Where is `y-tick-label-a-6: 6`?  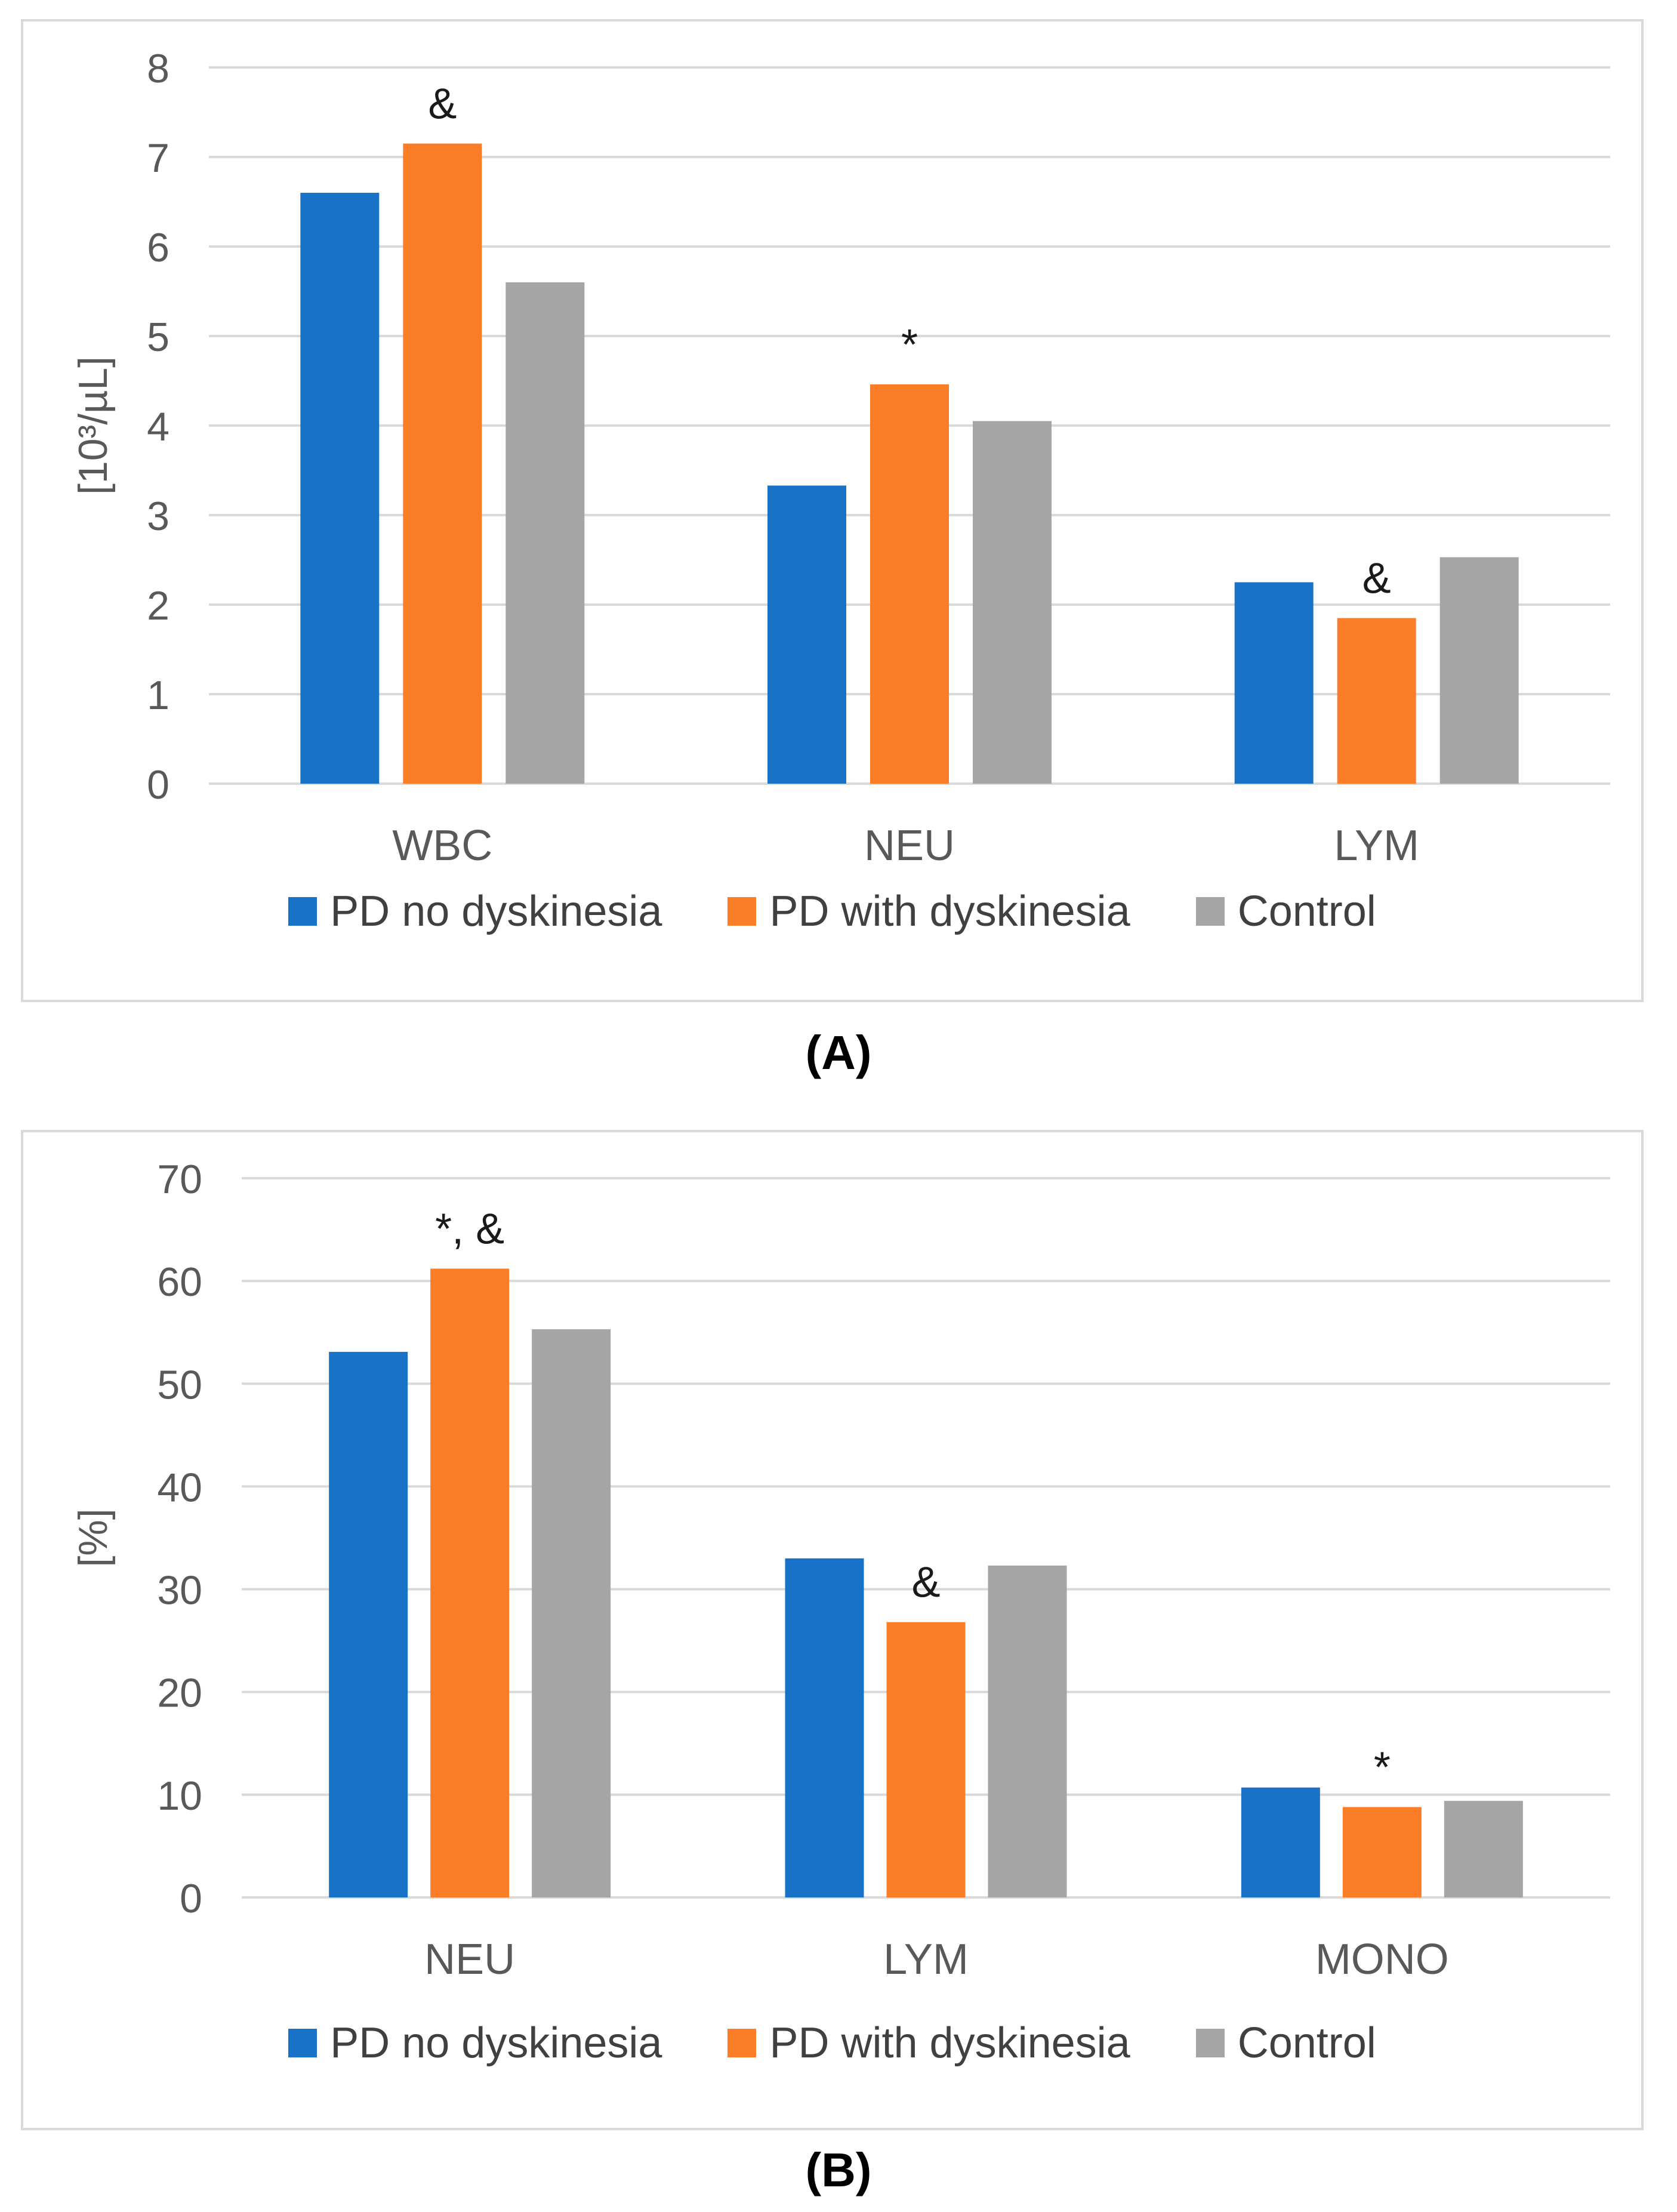 y-tick-label-a-6: 6 is located at coordinates (158, 247).